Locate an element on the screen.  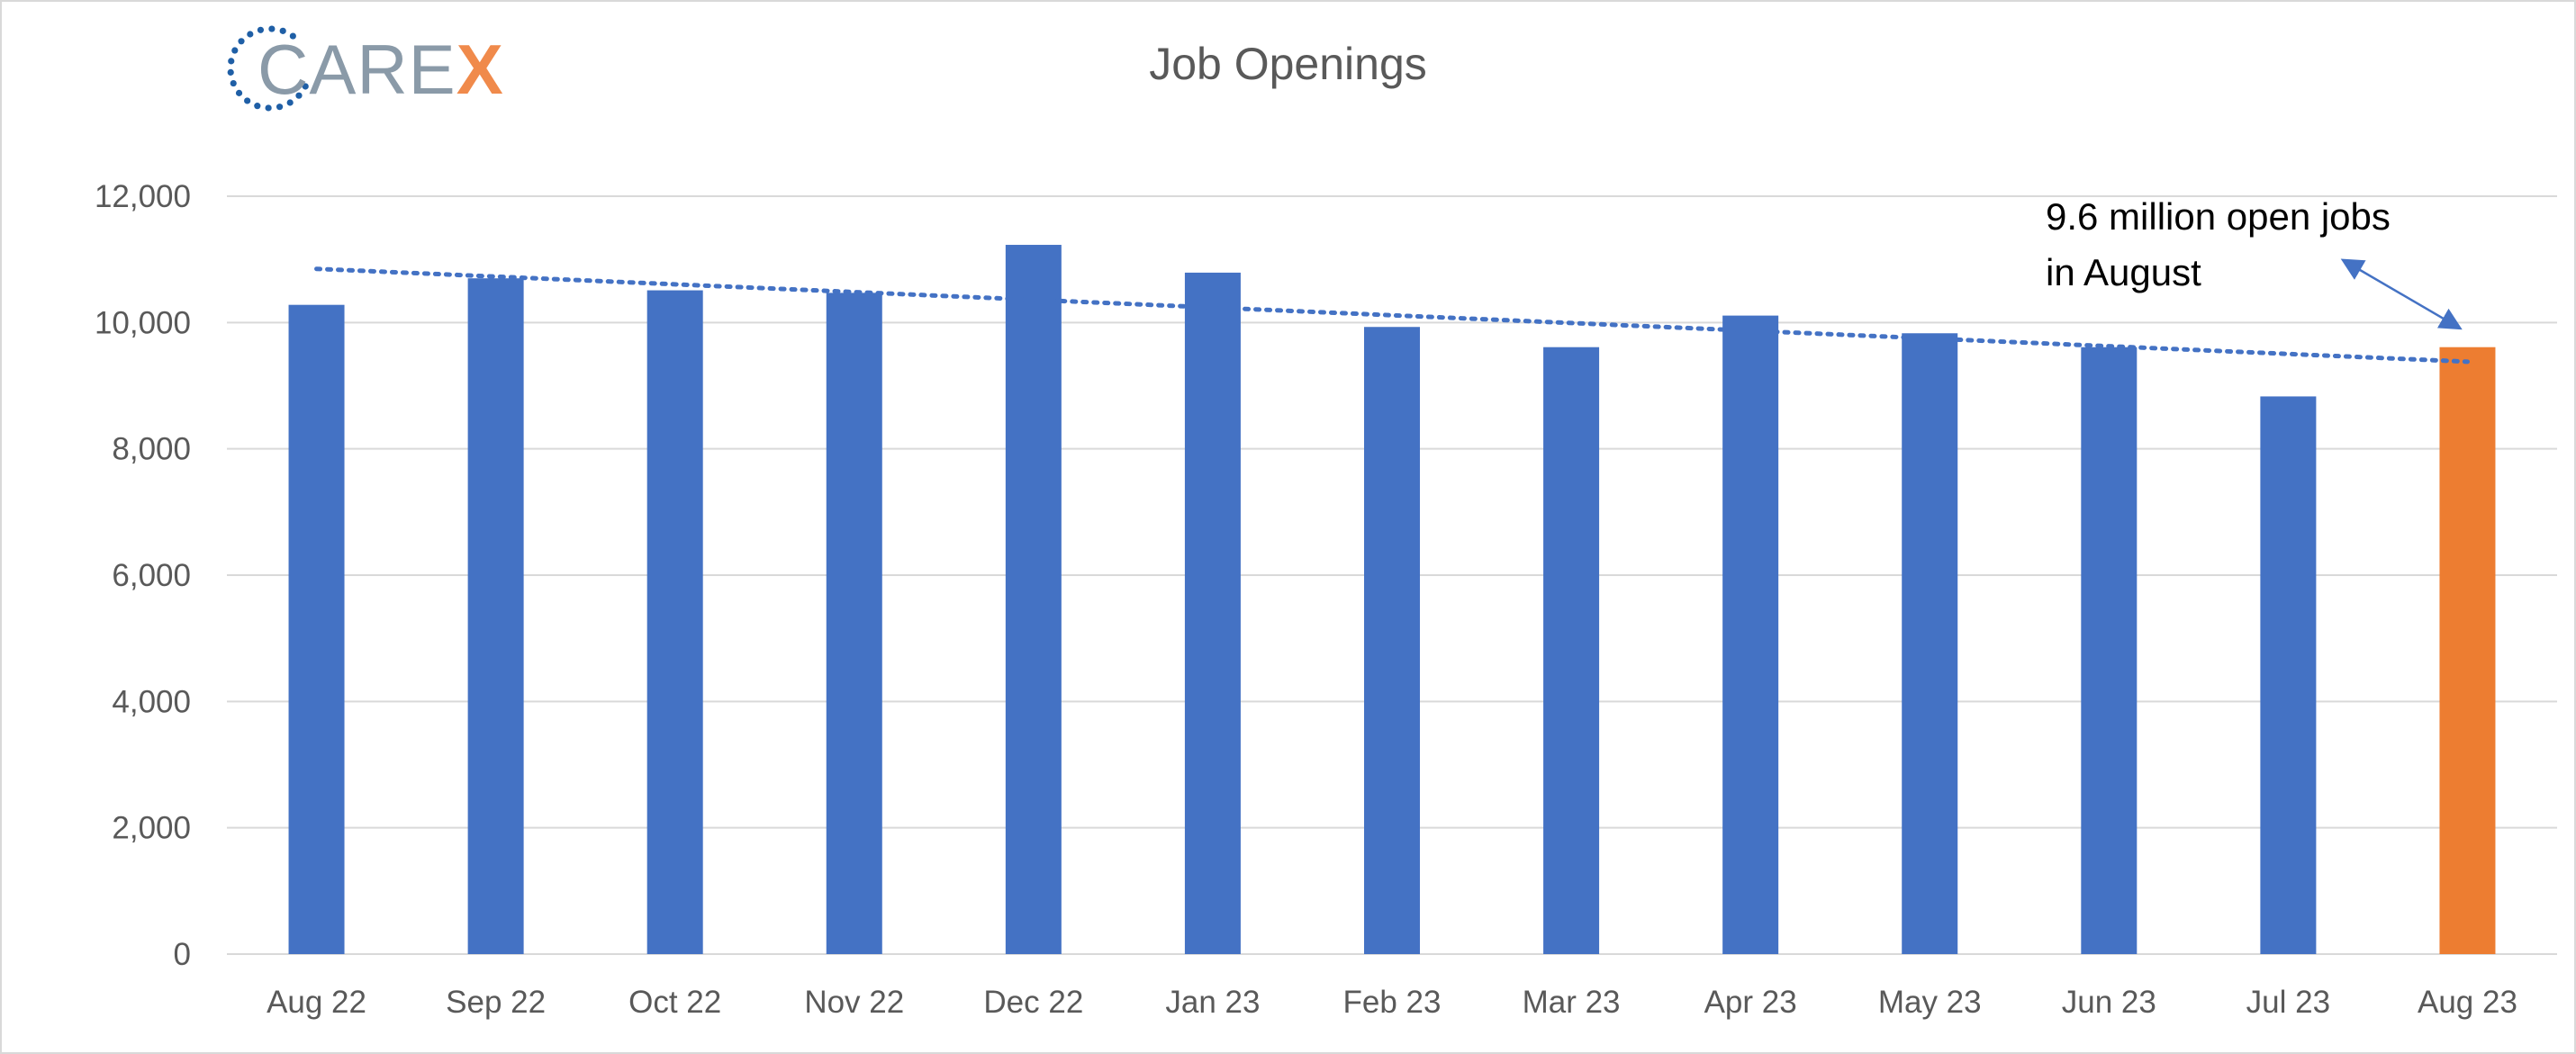
y-tick-label: 8,000 is located at coordinates (151, 449).